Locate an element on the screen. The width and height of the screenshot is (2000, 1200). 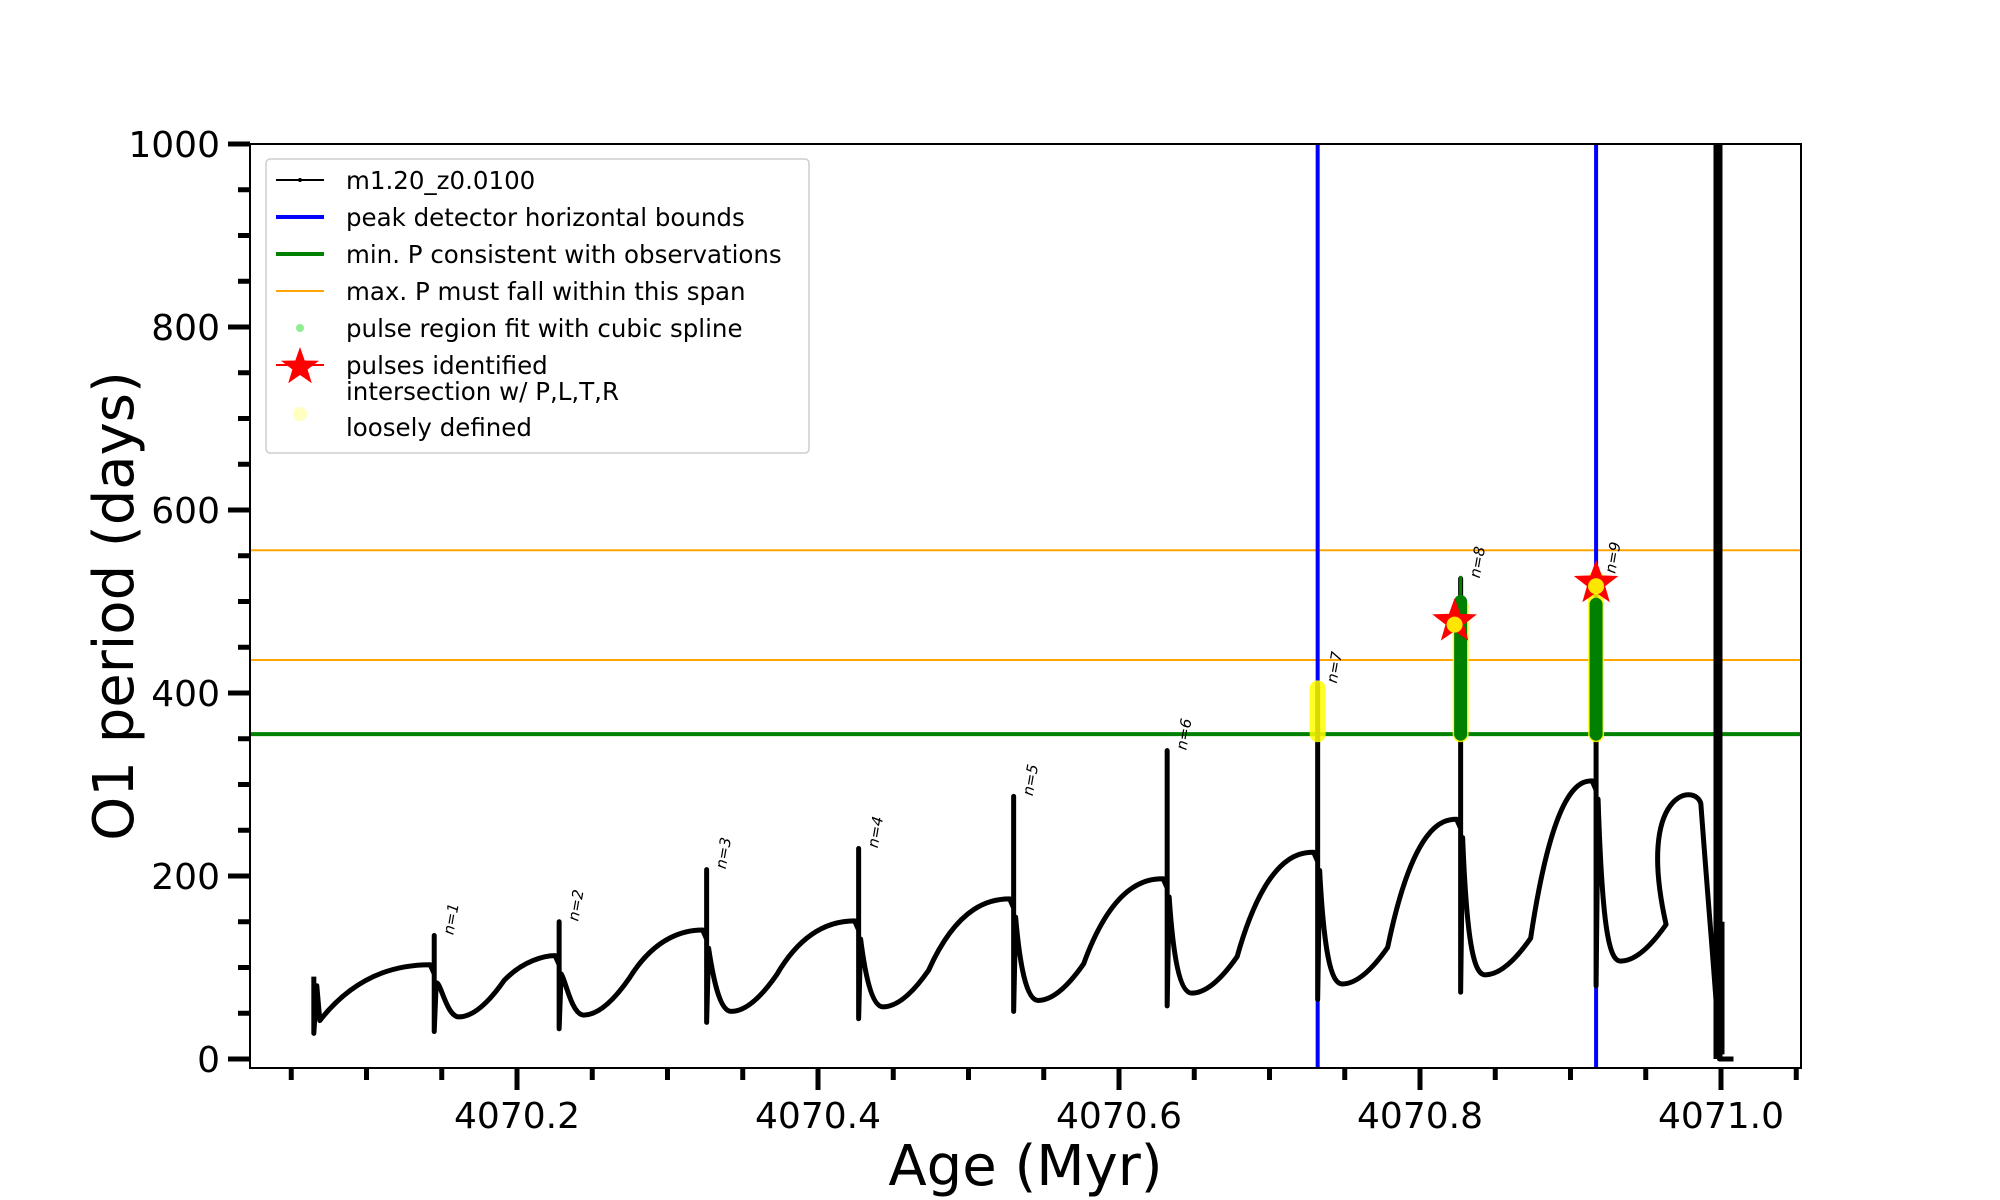
y-tick-label: 1000 is located at coordinates (174, 145).